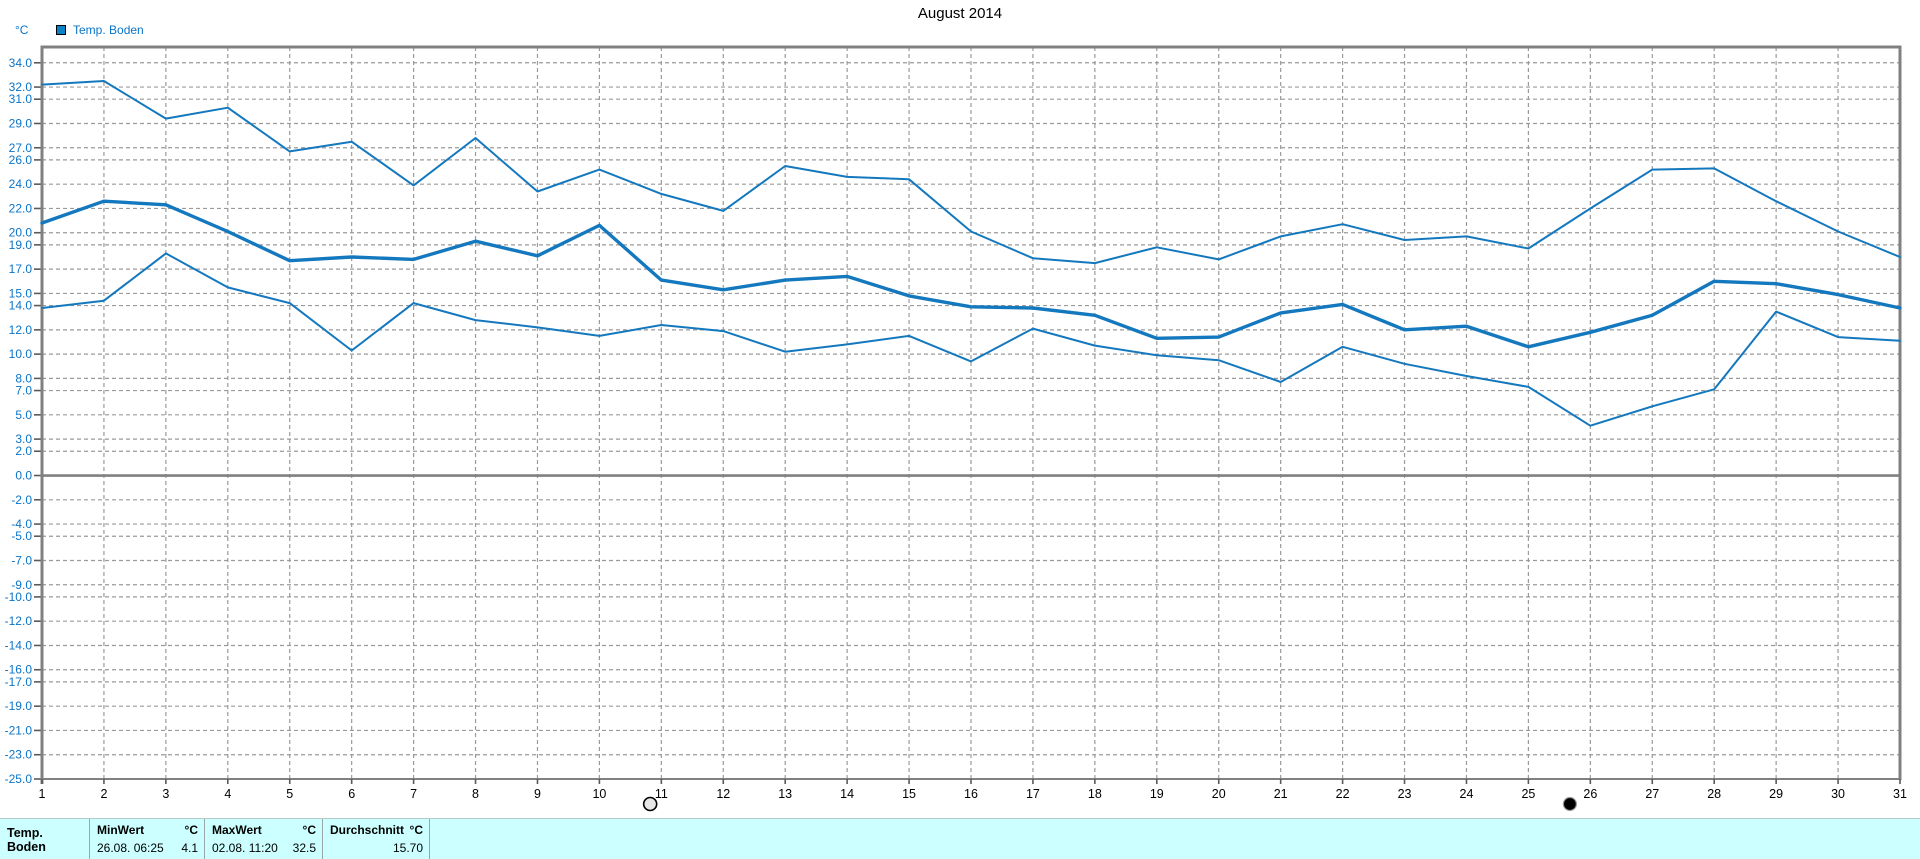  What do you see at coordinates (1033, 794) in the screenshot?
I see `x-tick-label: 17` at bounding box center [1033, 794].